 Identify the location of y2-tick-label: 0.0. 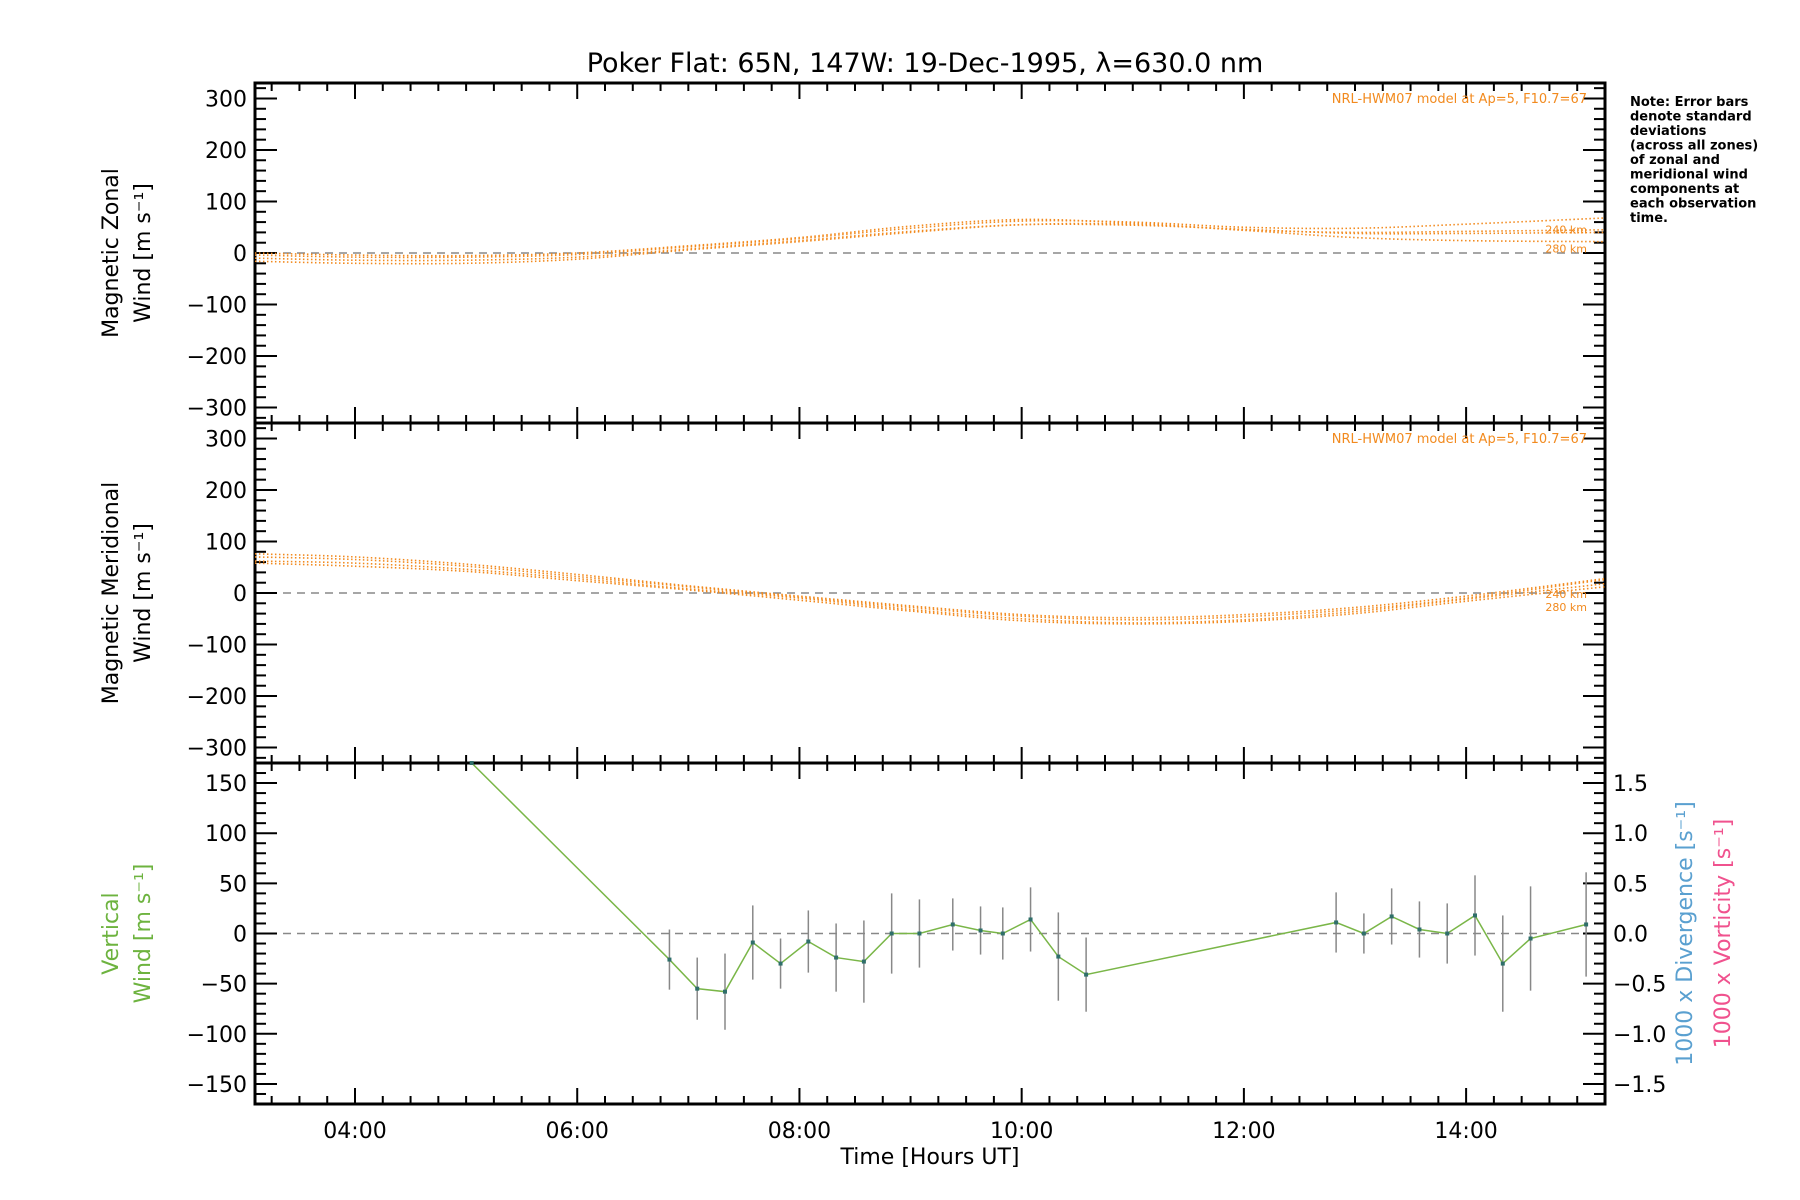
(1630, 935).